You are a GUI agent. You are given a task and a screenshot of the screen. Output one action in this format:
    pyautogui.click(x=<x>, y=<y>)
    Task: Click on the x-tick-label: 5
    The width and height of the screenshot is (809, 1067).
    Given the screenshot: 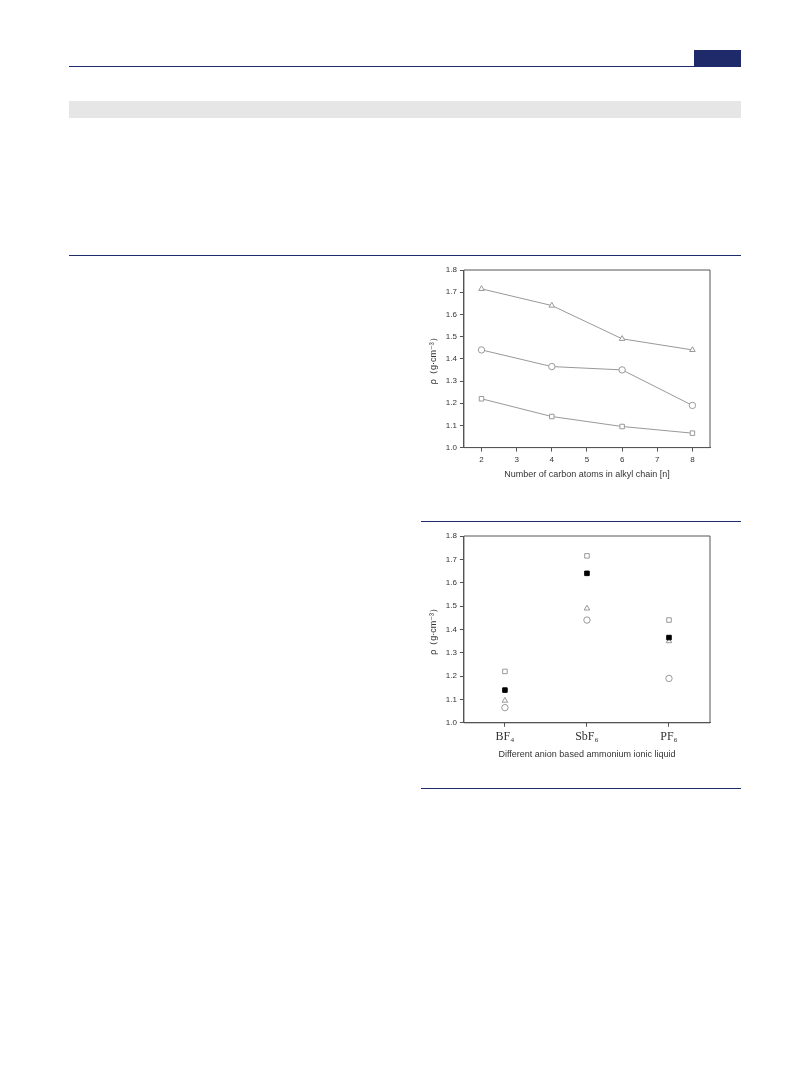 What is the action you would take?
    pyautogui.click(x=587, y=459)
    